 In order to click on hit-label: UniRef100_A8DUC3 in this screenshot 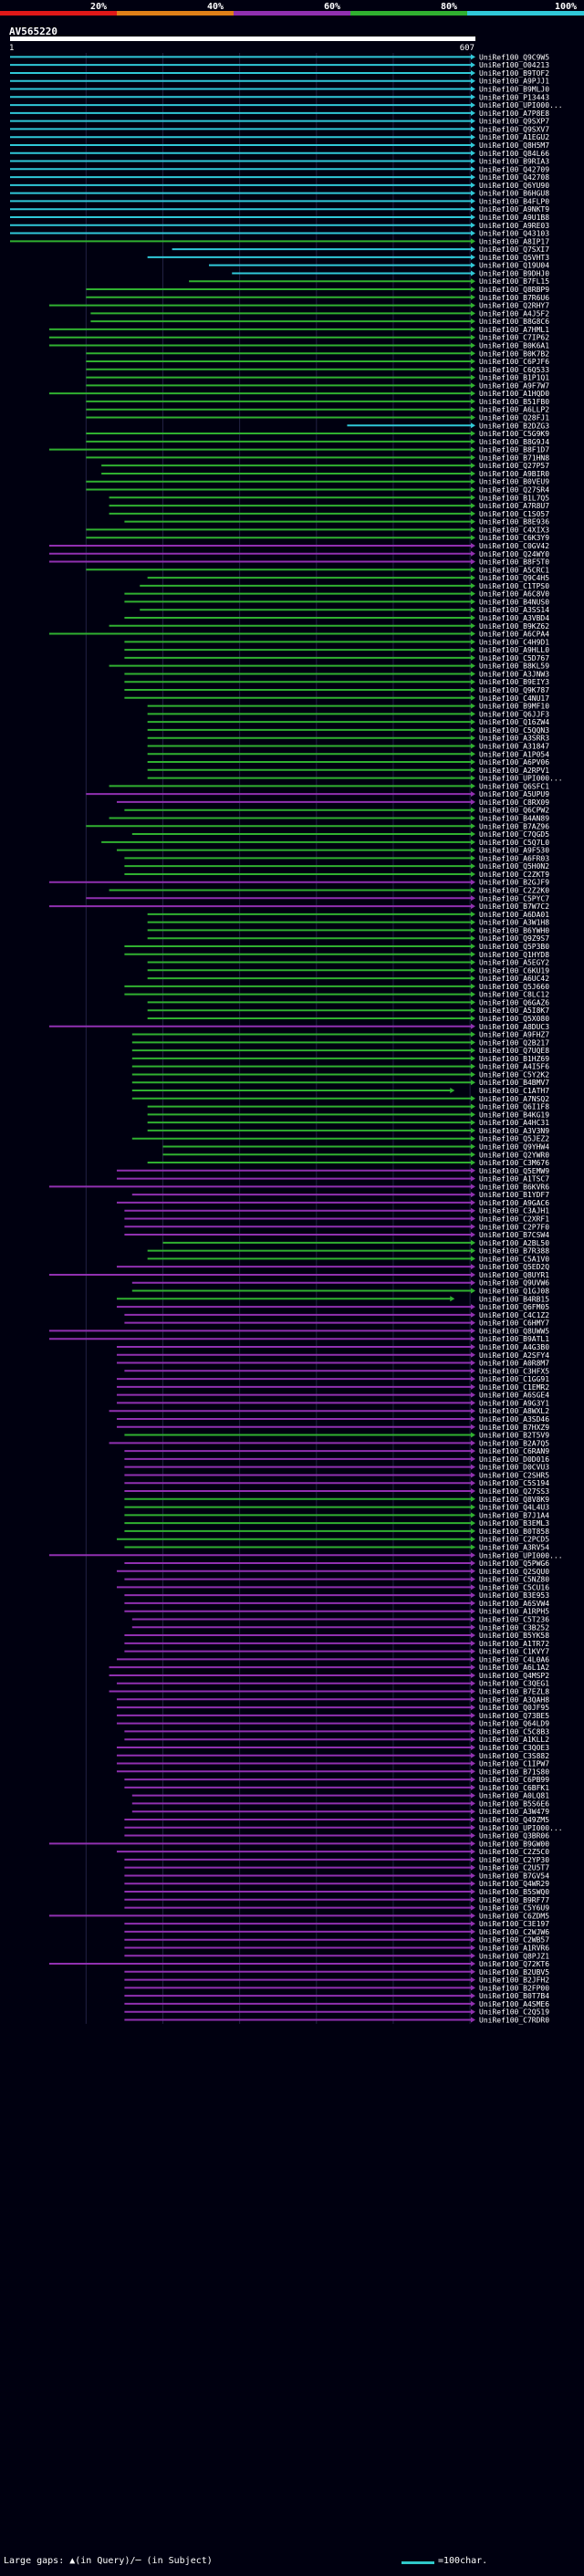, I will do `click(514, 1027)`.